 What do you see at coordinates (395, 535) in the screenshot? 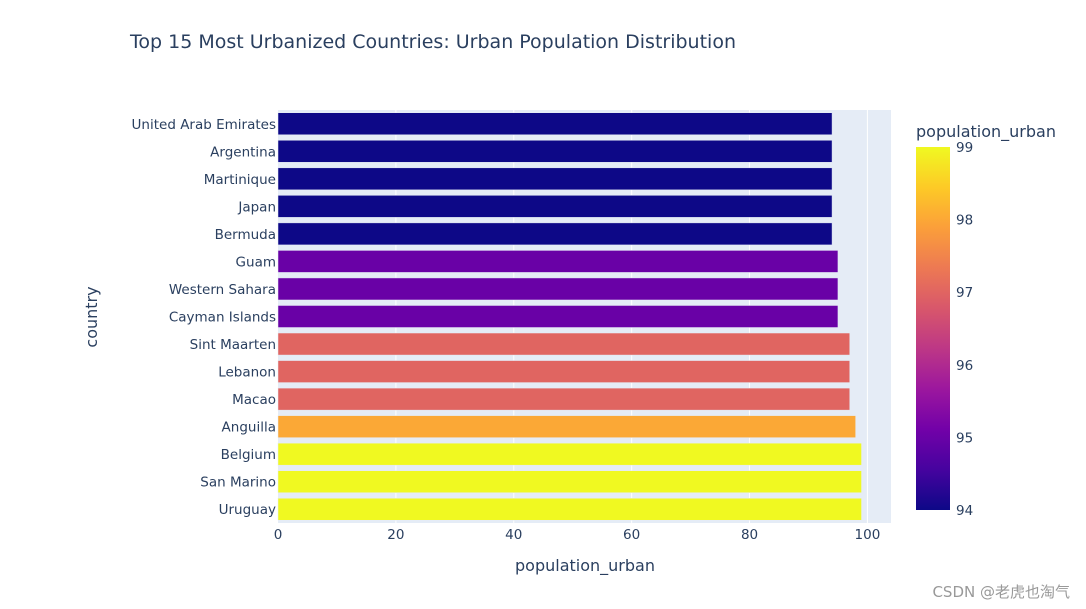
I see `x-tick-label: 20` at bounding box center [395, 535].